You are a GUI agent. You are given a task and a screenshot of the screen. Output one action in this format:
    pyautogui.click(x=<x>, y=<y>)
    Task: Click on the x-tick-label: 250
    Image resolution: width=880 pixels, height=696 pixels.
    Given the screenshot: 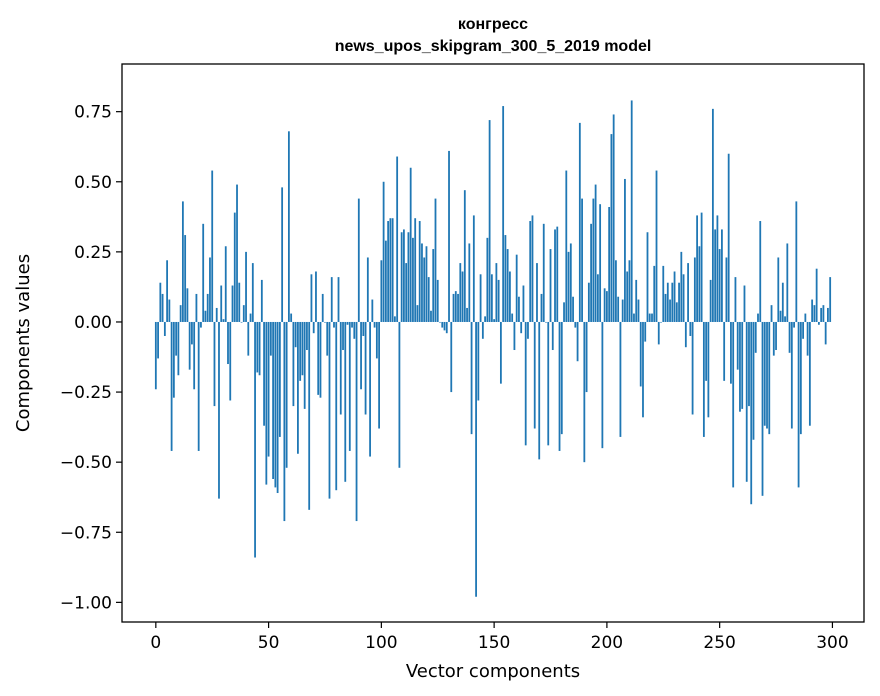 What is the action you would take?
    pyautogui.click(x=719, y=643)
    